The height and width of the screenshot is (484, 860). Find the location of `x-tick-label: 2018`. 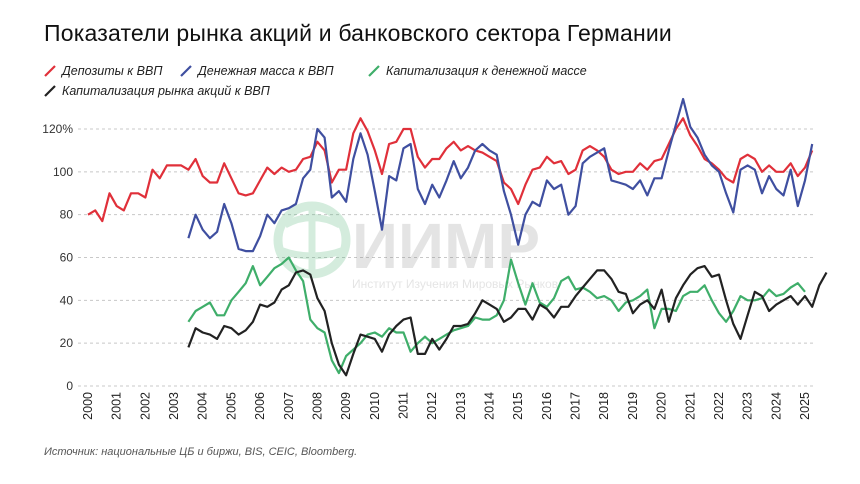

x-tick-label: 2018 is located at coordinates (604, 406).